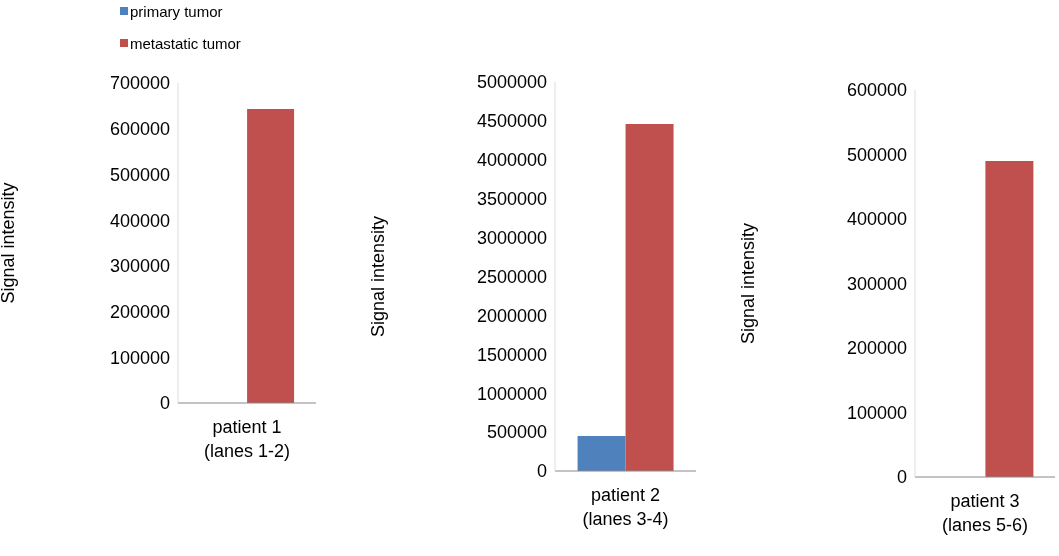  Describe the element at coordinates (139, 83) in the screenshot. I see `y-tick-label: 700000` at that location.